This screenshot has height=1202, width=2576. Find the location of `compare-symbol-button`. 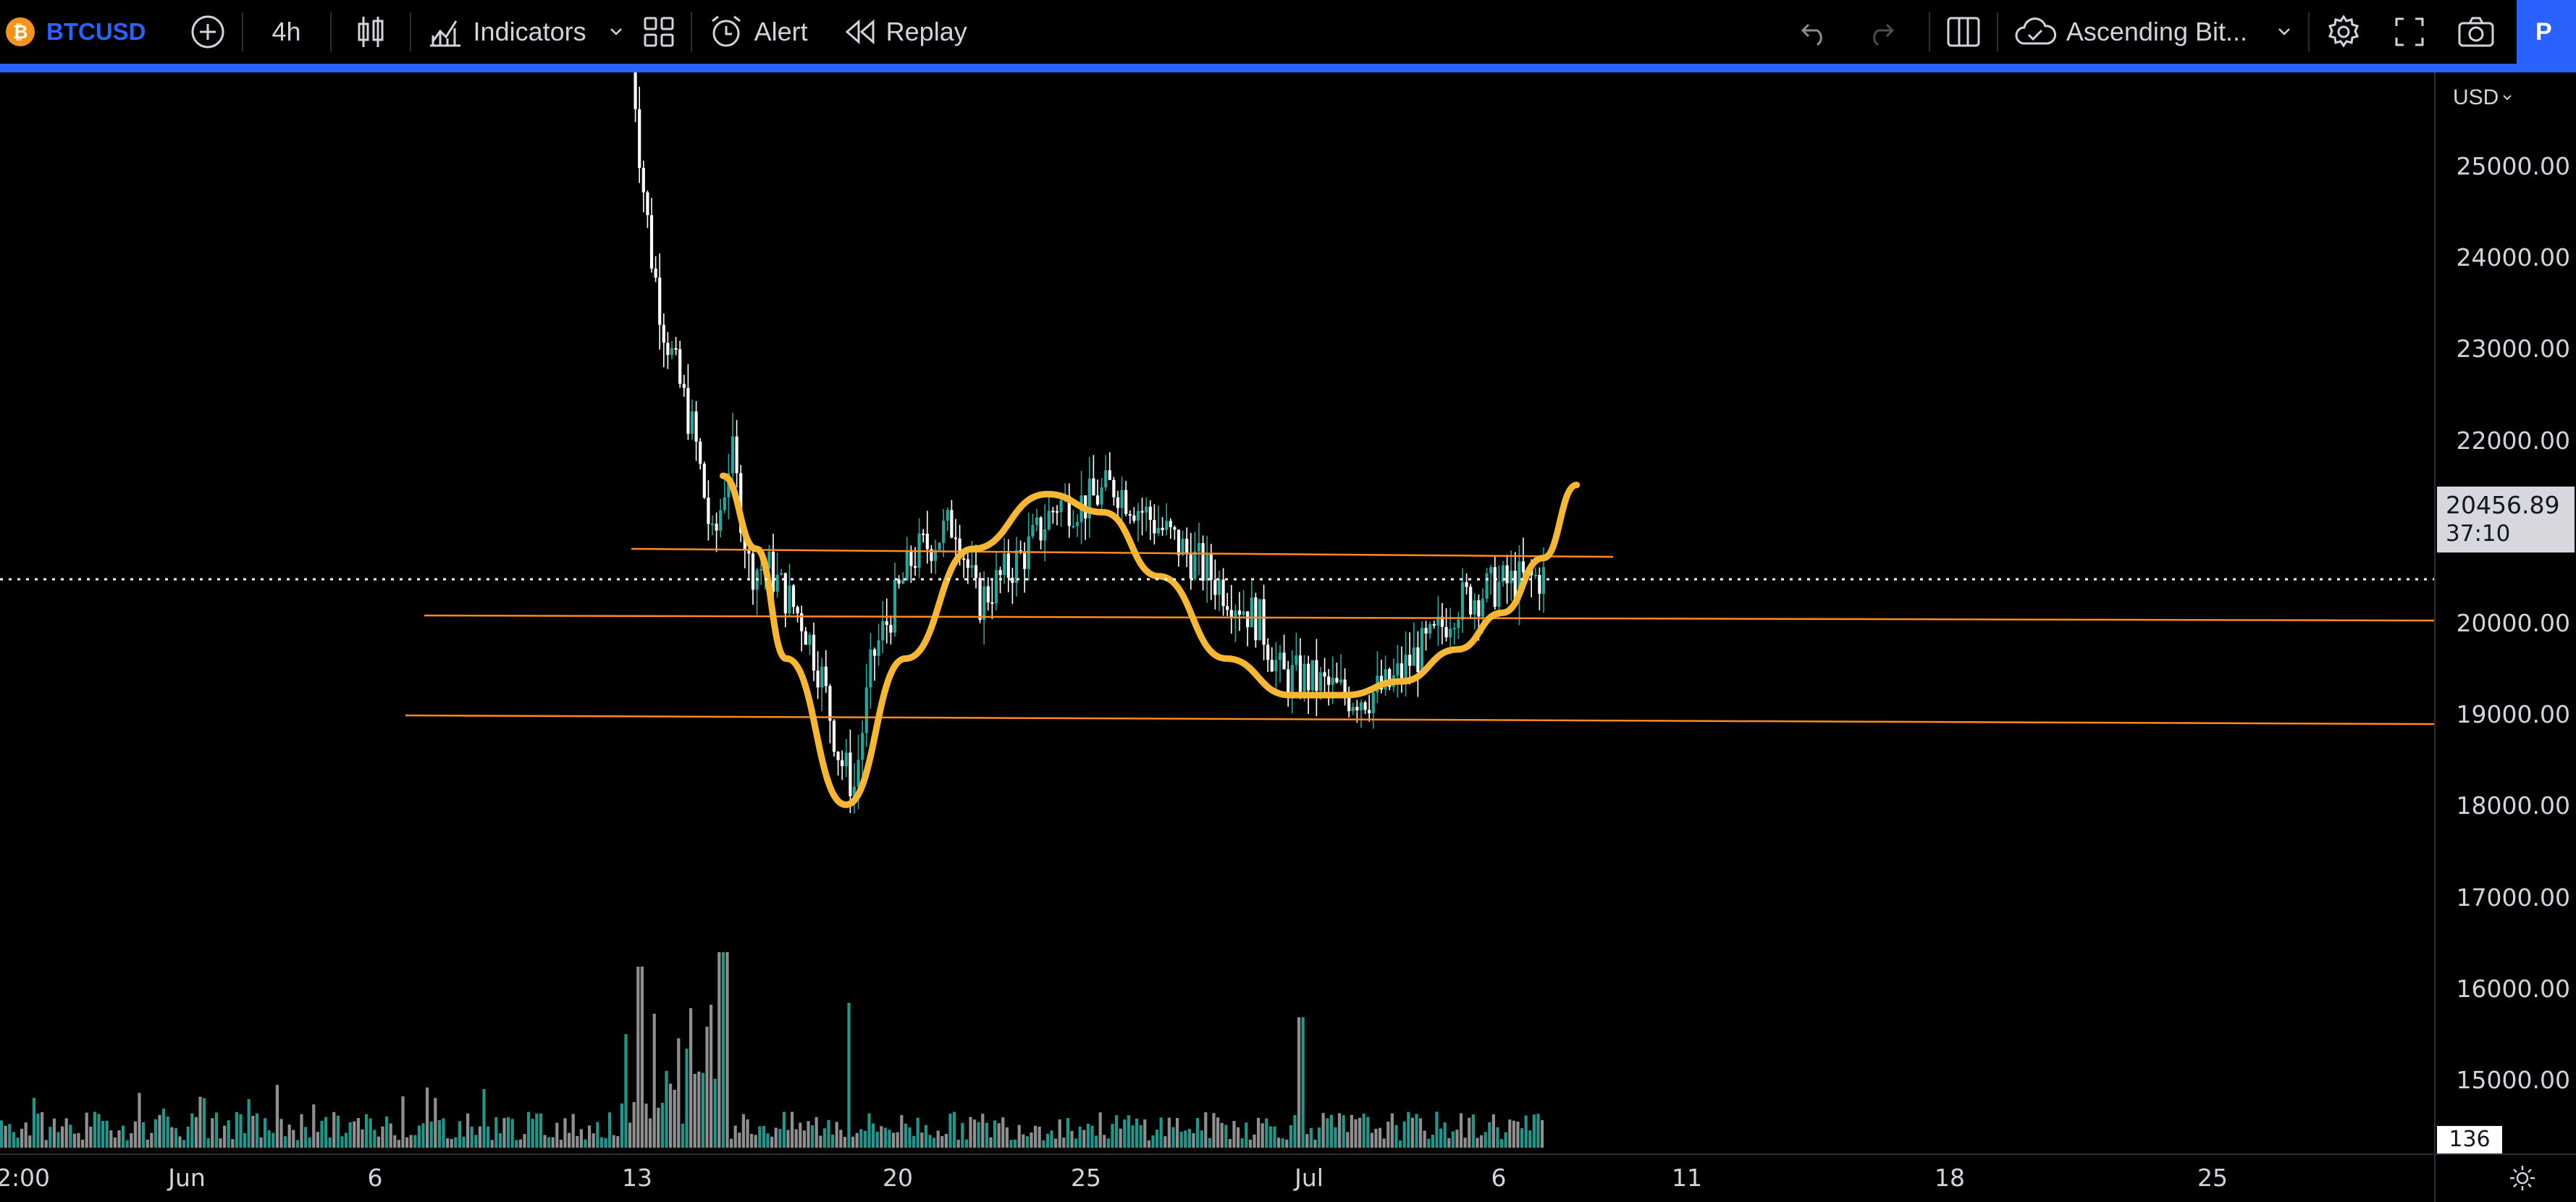

compare-symbol-button is located at coordinates (208, 32).